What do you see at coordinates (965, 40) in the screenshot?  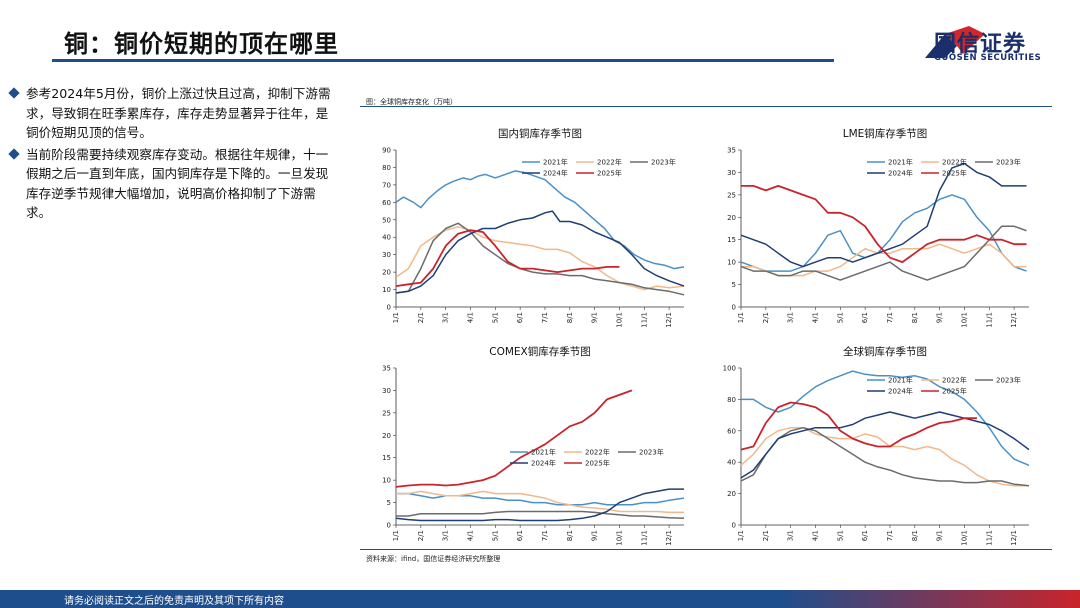 I see `logo-red-shape` at bounding box center [965, 40].